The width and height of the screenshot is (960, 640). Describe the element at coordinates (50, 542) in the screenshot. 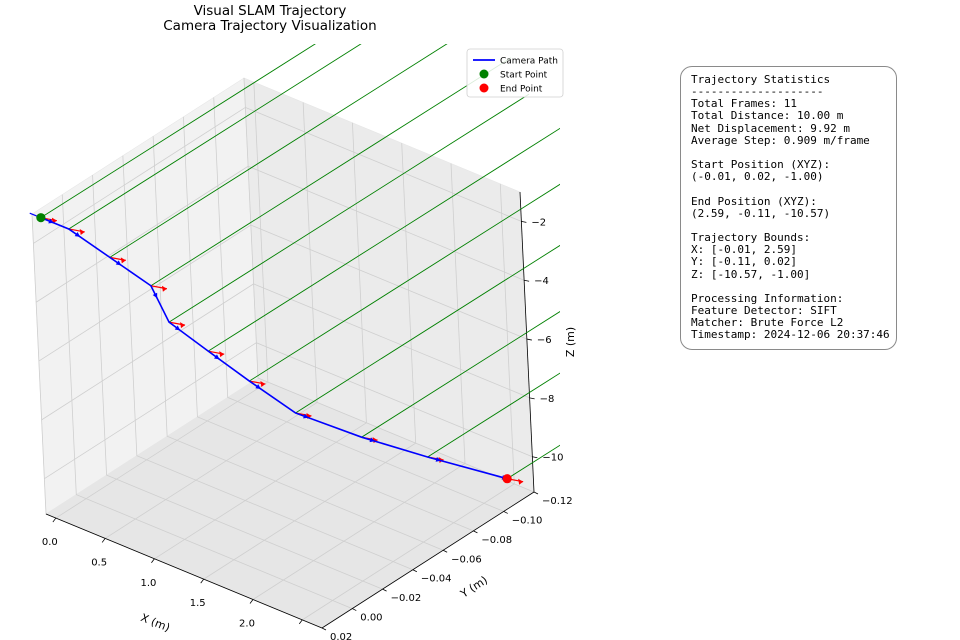

I see `x-tick-label: 0.0` at that location.